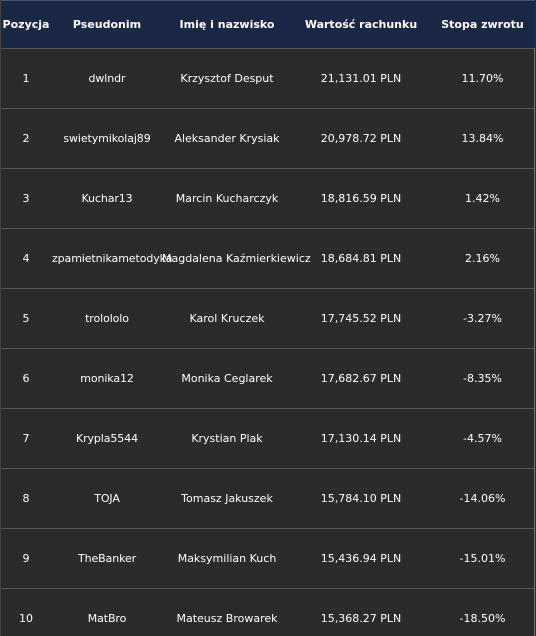 This screenshot has height=636, width=536. What do you see at coordinates (107, 24) in the screenshot?
I see `column-header-nickname: Pseudonim` at bounding box center [107, 24].